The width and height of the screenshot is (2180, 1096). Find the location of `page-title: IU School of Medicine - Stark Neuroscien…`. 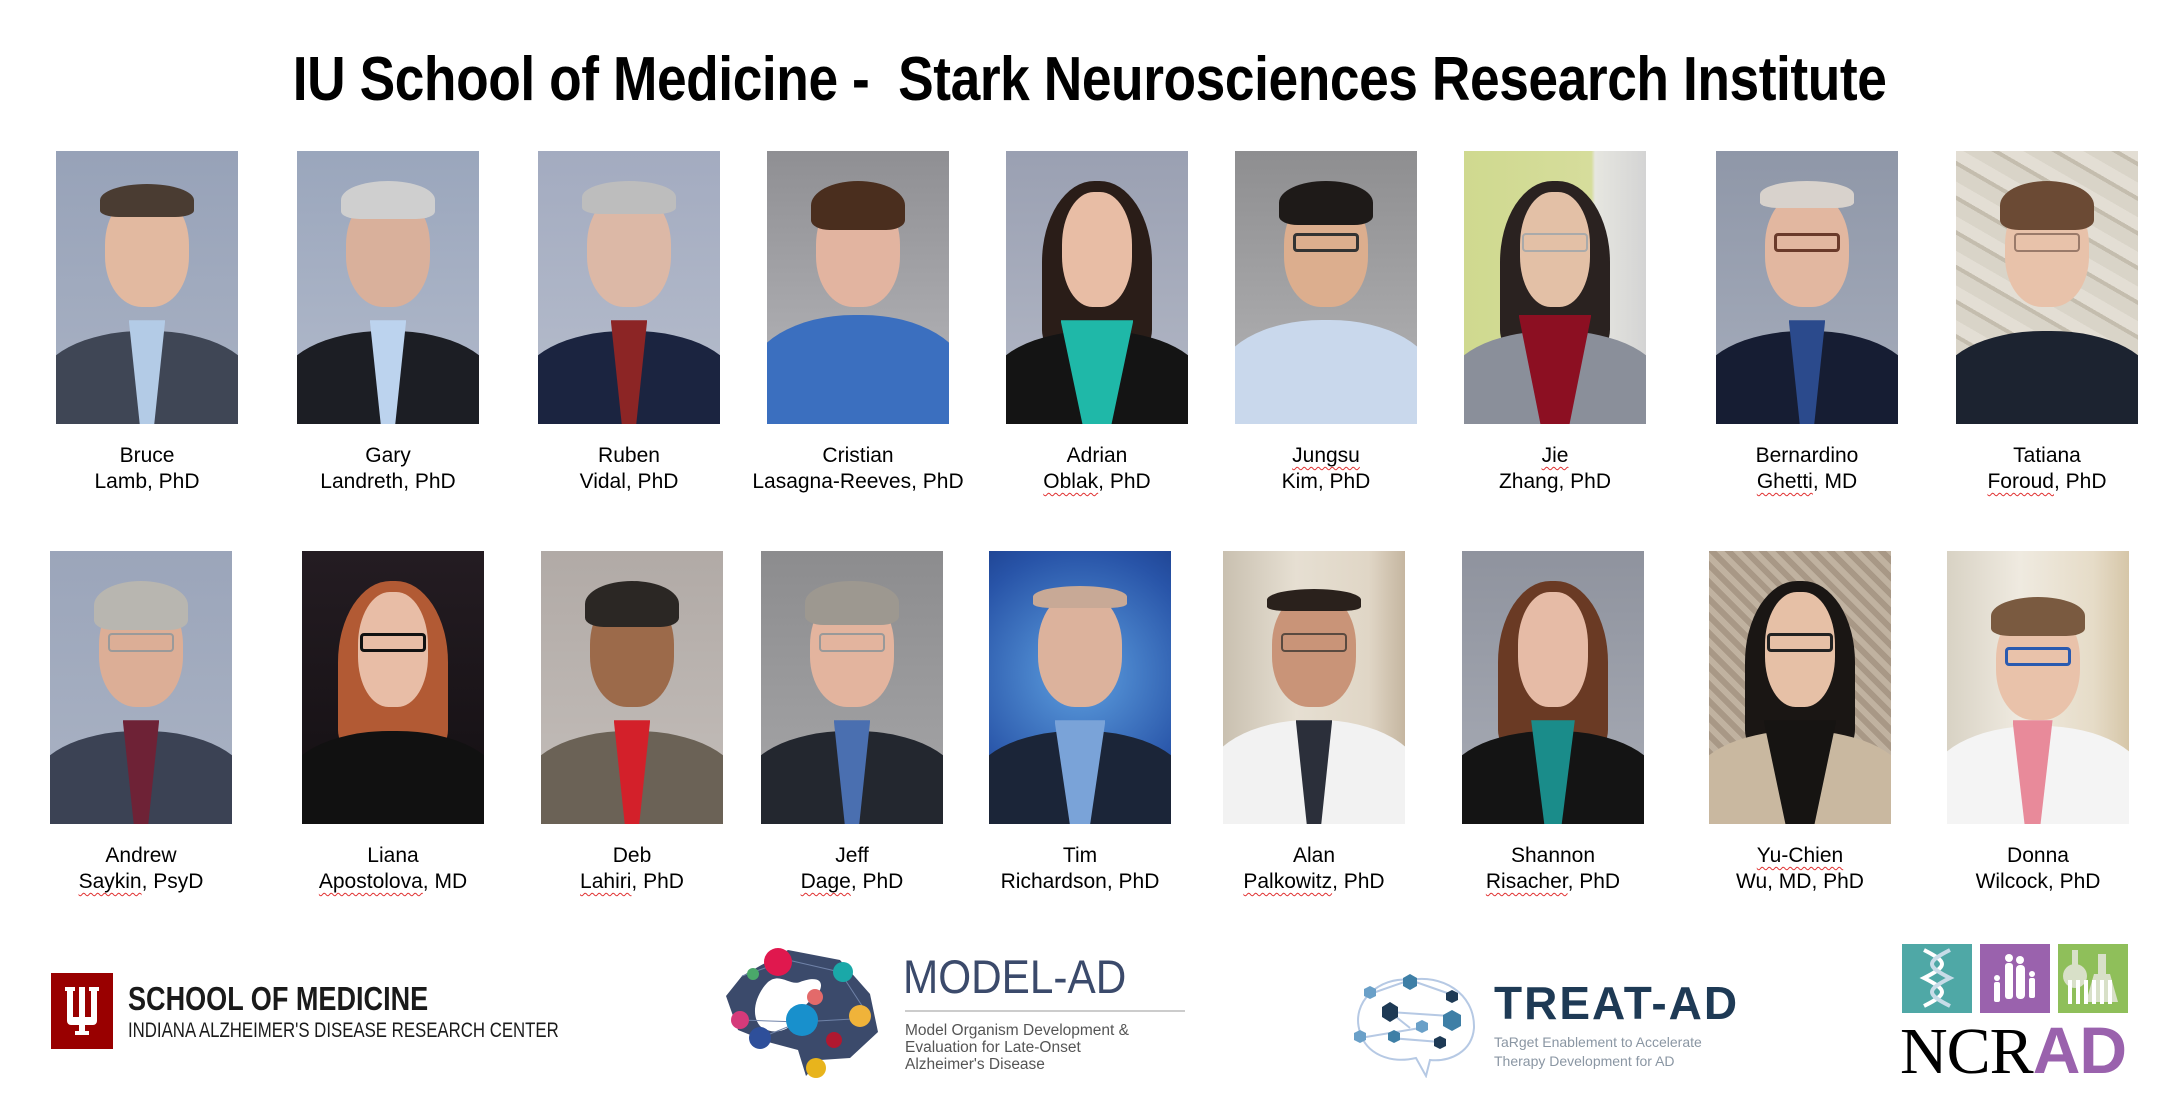

page-title: IU School of Medicine - Stark Neuroscien… is located at coordinates (1090, 79).